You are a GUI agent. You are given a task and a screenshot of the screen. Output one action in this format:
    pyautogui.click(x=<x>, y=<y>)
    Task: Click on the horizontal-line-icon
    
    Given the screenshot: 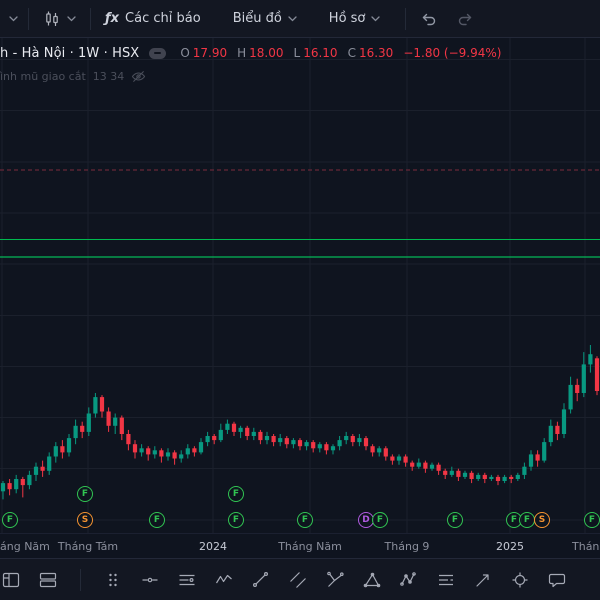 What is the action you would take?
    pyautogui.click(x=150, y=580)
    